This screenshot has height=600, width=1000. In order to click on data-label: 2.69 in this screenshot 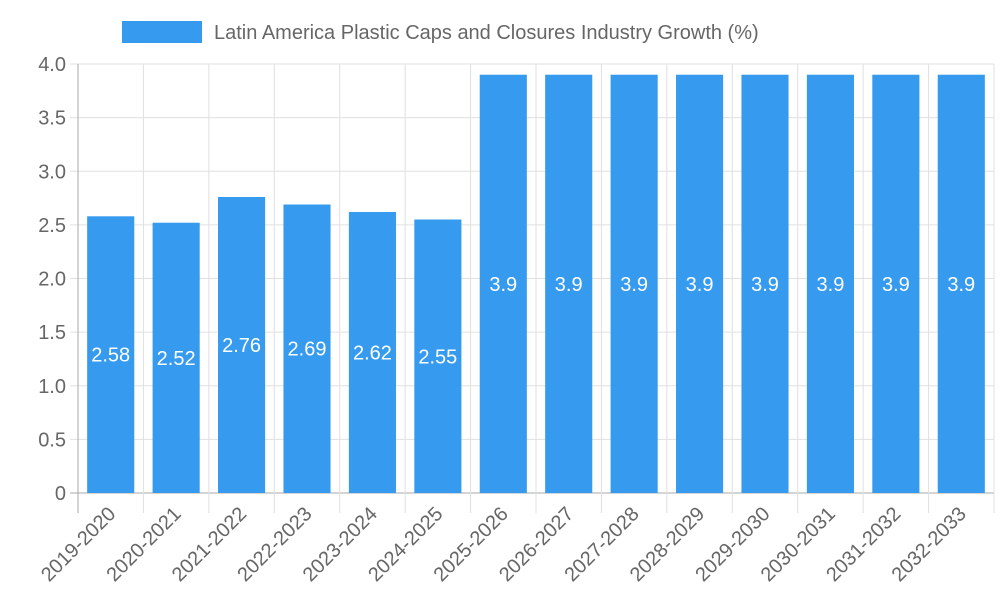, I will do `click(307, 350)`.